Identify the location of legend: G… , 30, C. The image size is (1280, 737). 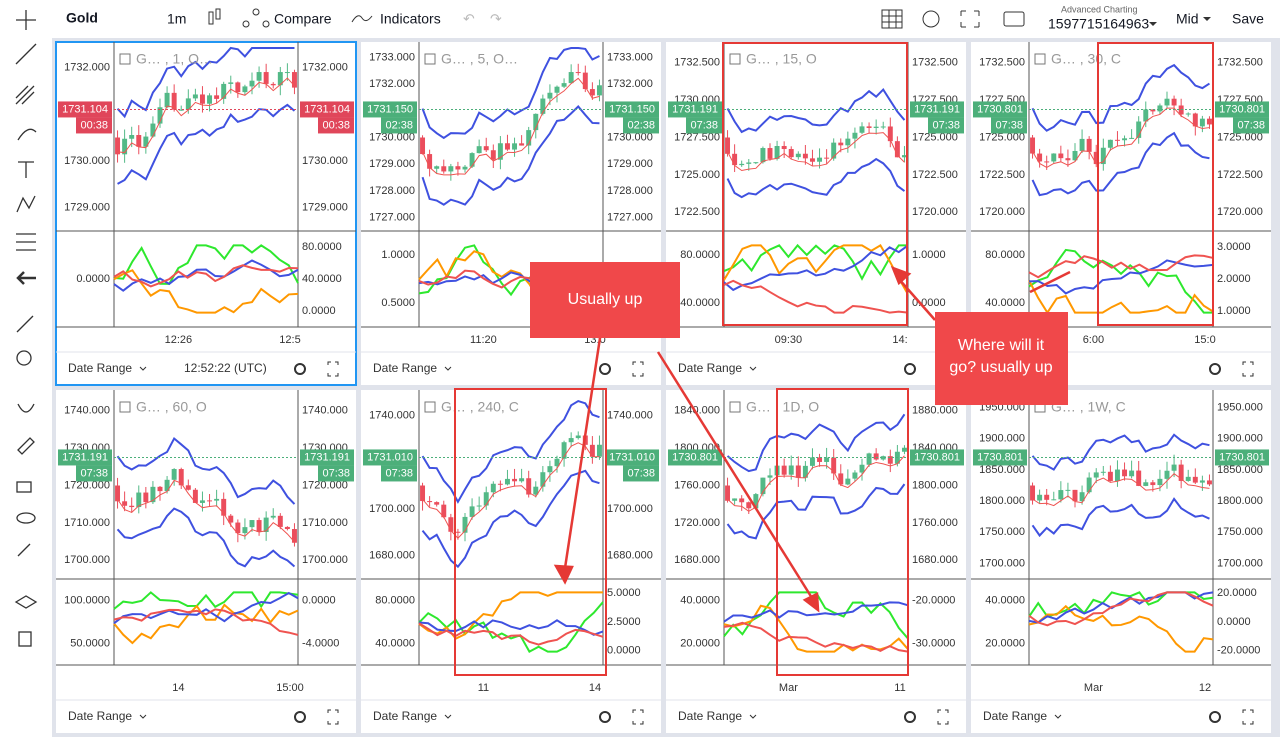
(1086, 59).